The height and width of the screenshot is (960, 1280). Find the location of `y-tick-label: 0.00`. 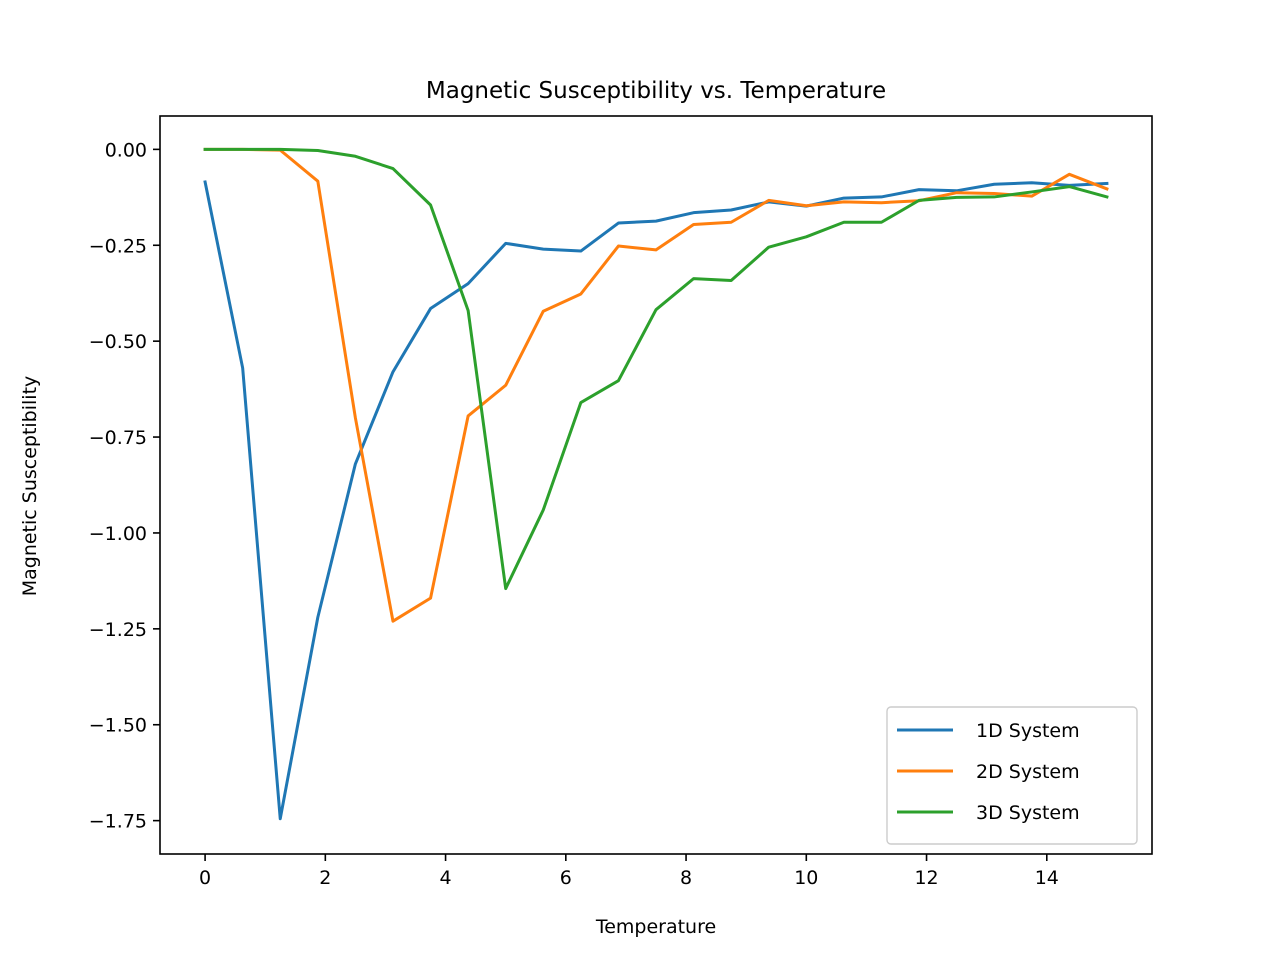

y-tick-label: 0.00 is located at coordinates (126, 150).